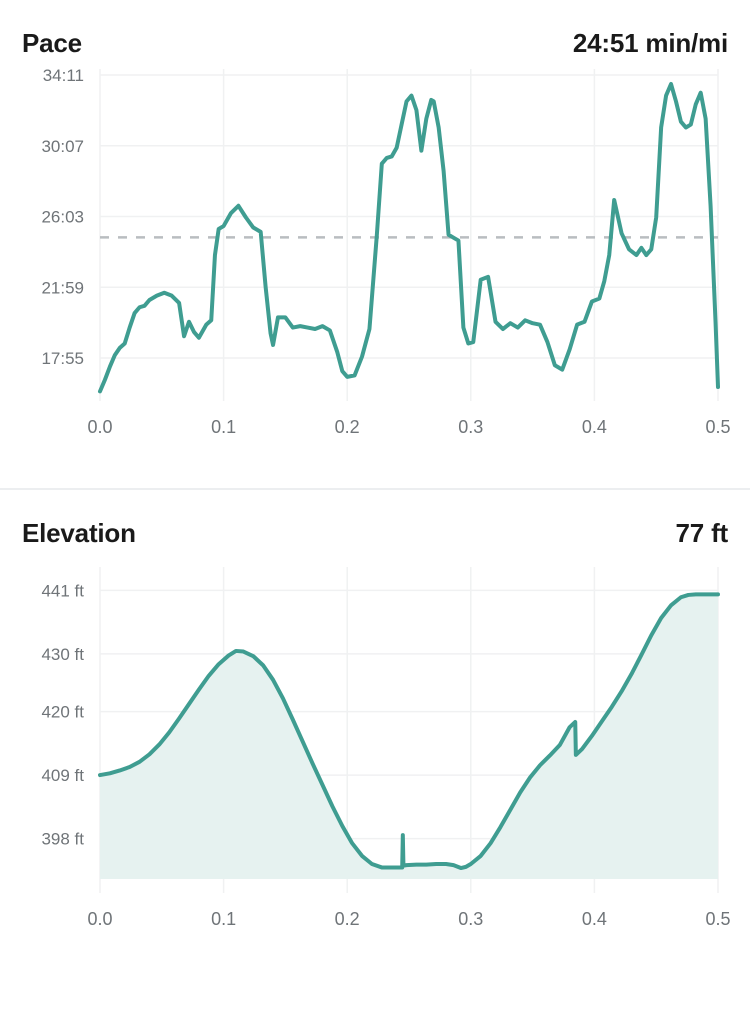 The image size is (750, 1009). I want to click on y-axis-tick-label: 409 ft, so click(62, 775).